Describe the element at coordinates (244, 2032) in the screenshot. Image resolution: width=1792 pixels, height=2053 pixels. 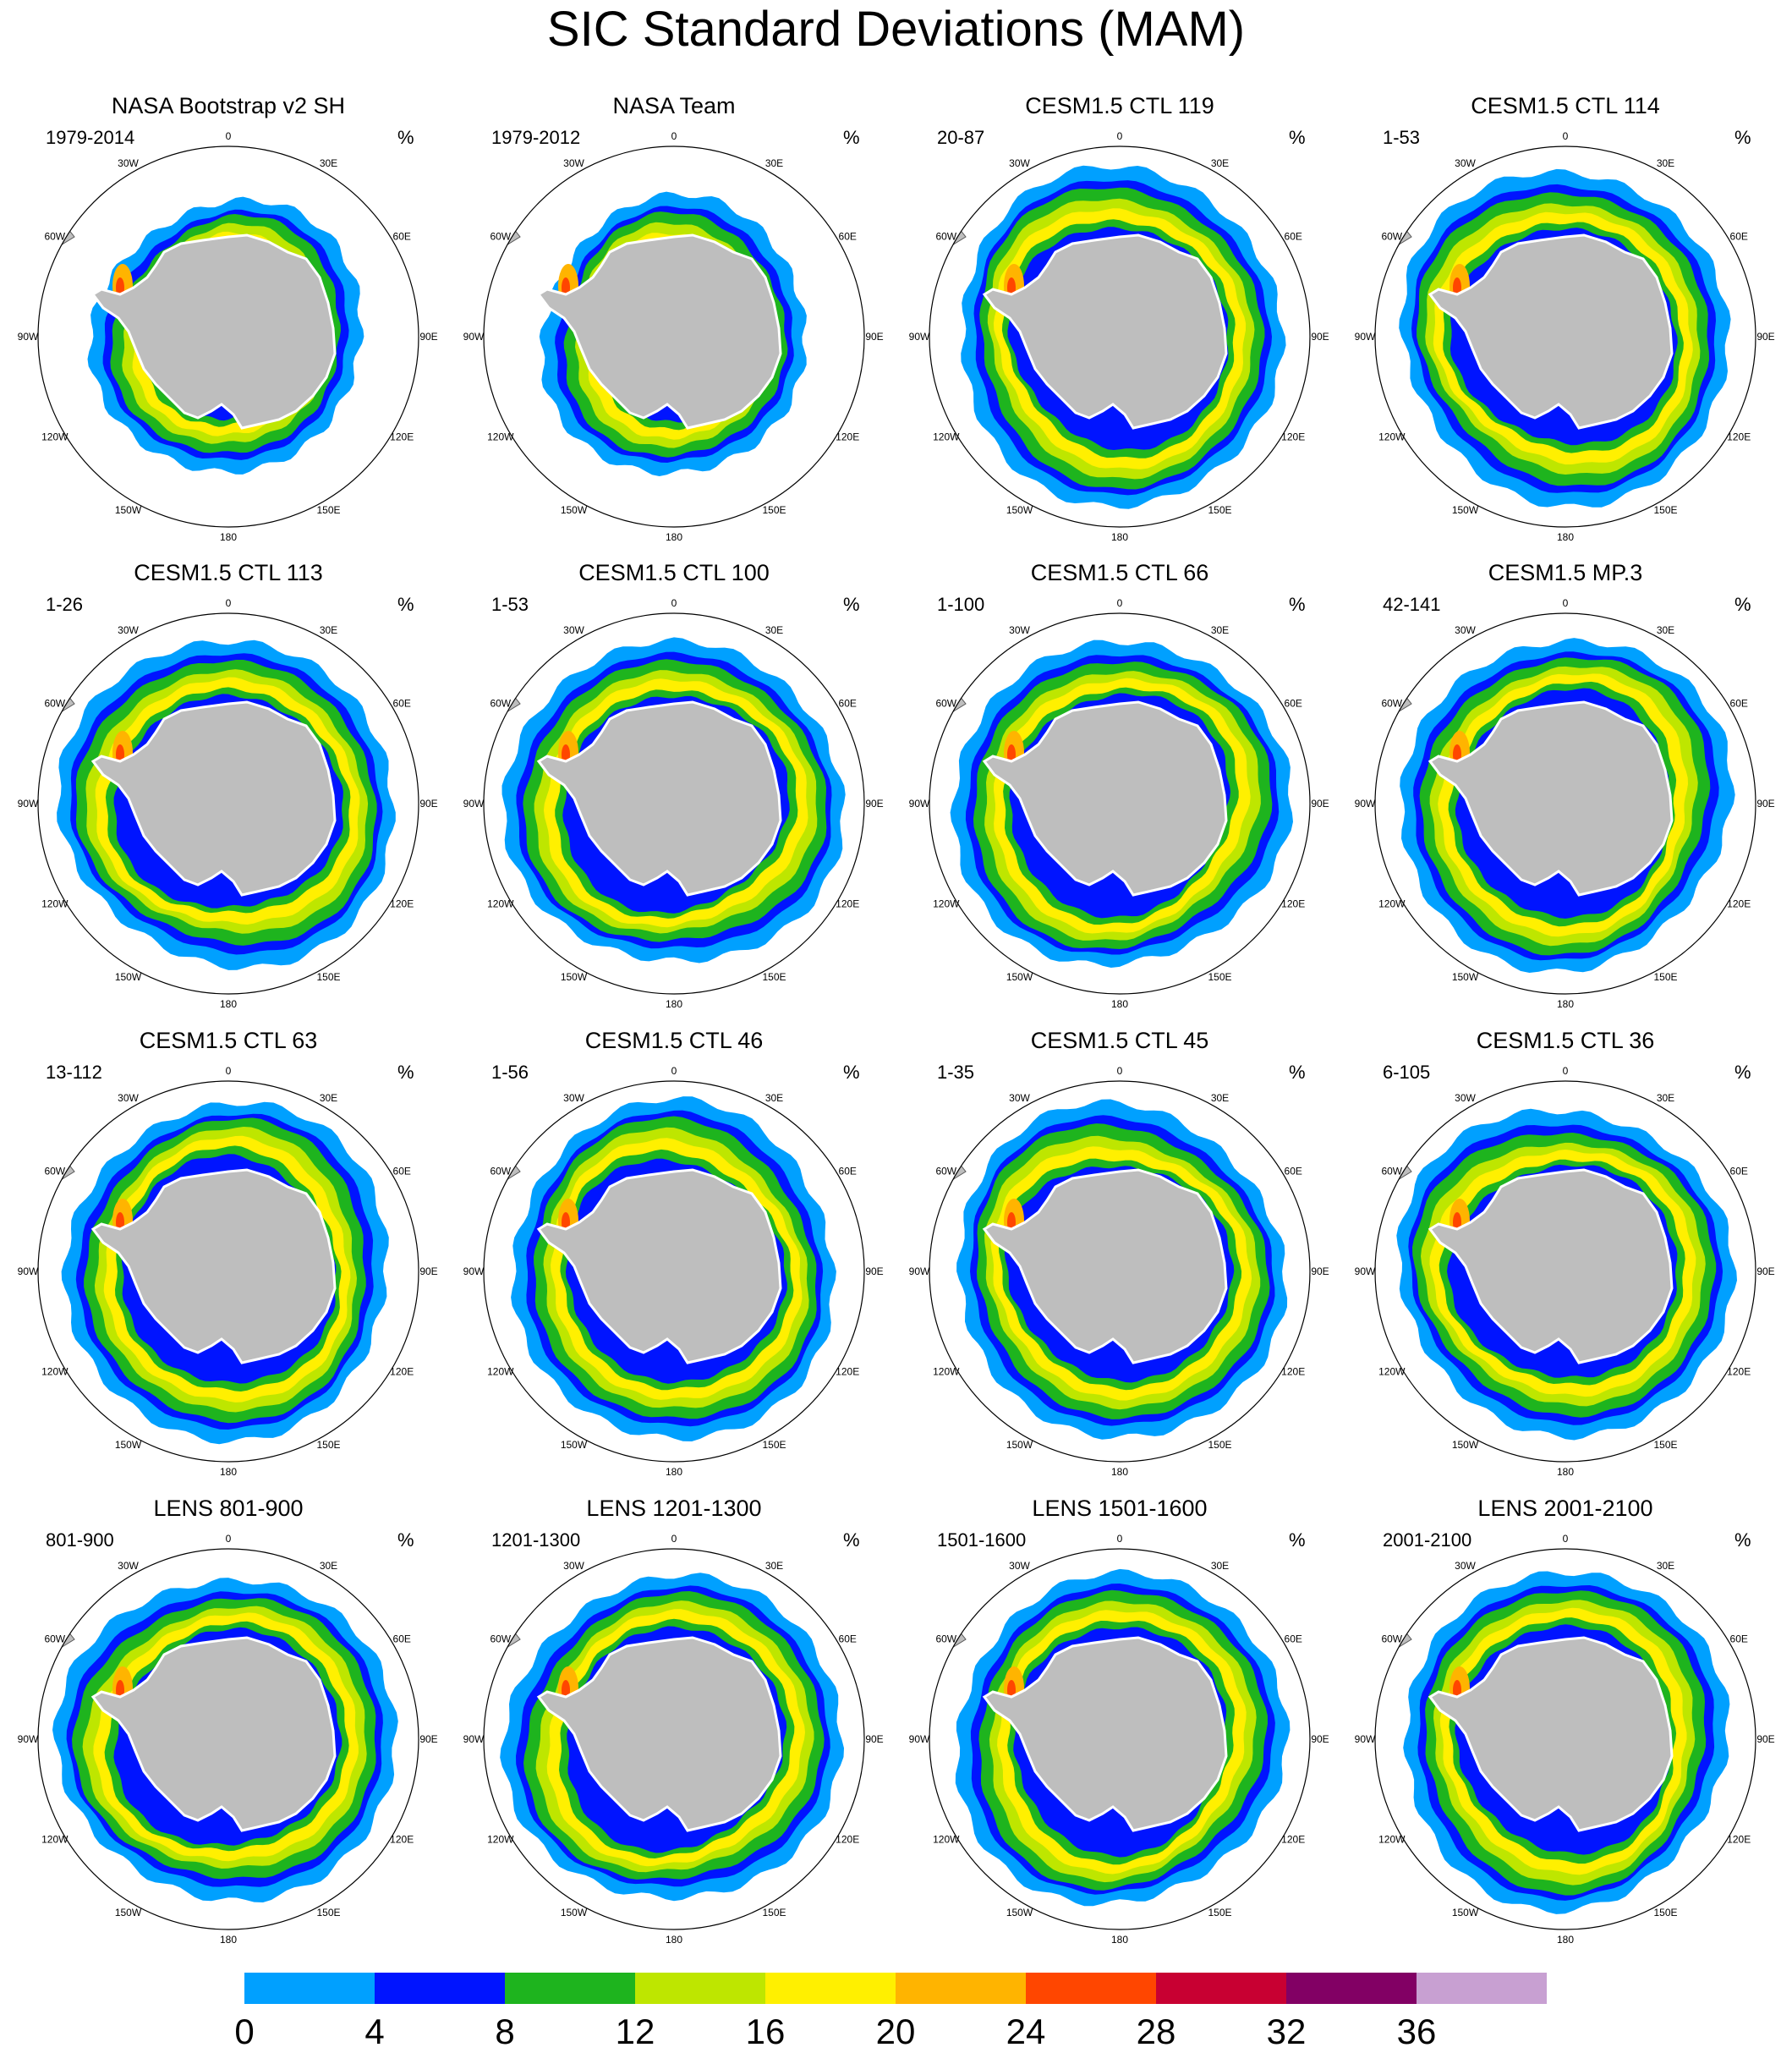
I see `colorbar-label: 0` at that location.